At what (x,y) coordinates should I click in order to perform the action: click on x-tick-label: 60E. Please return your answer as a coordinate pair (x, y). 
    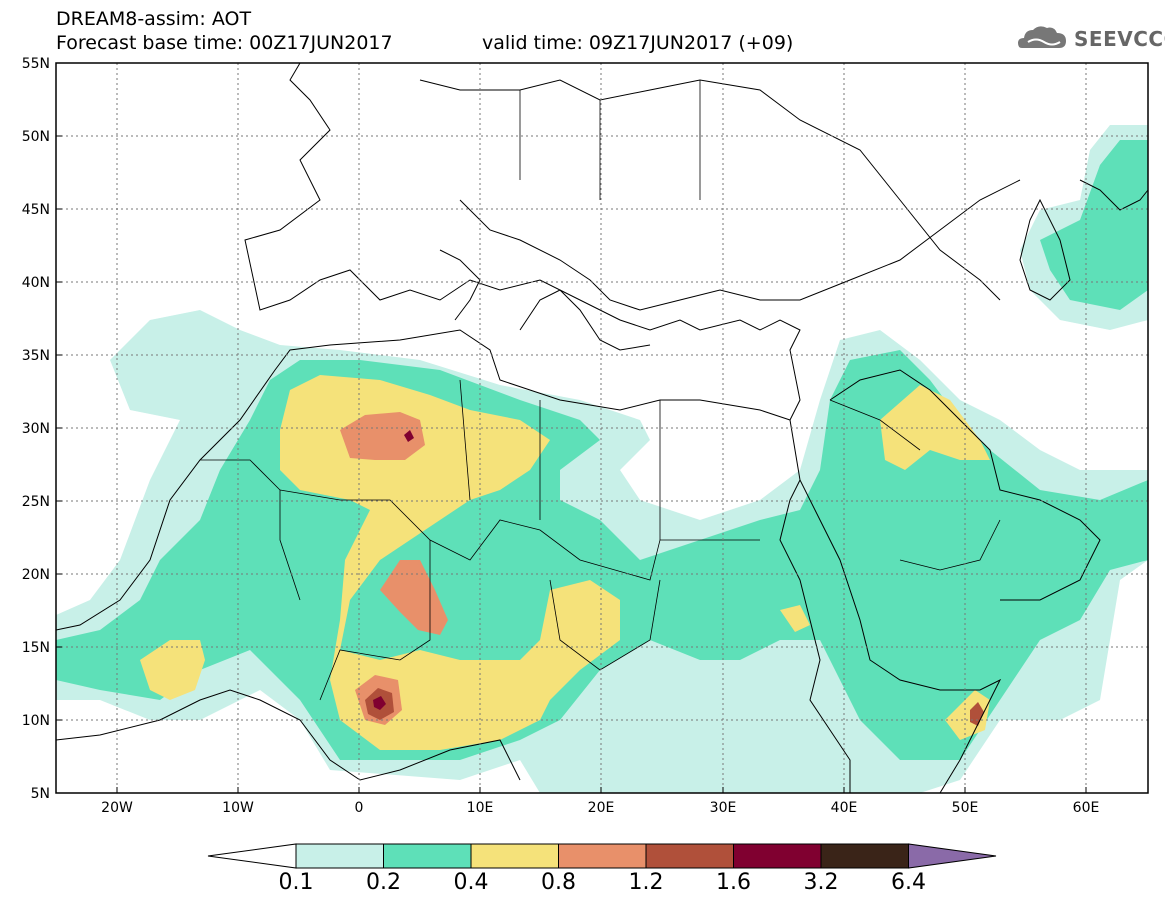
    Looking at the image, I should click on (1086, 808).